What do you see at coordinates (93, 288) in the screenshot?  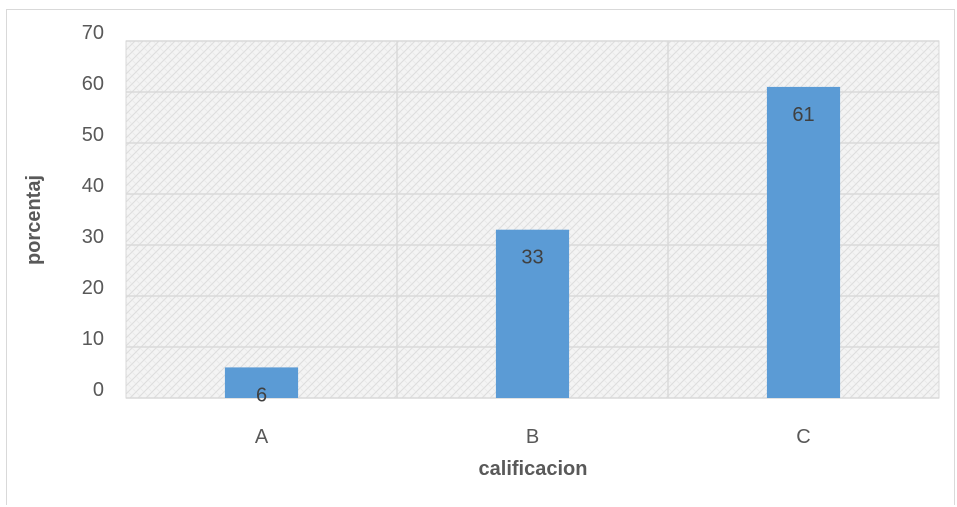 I see `y-tick-label: 20` at bounding box center [93, 288].